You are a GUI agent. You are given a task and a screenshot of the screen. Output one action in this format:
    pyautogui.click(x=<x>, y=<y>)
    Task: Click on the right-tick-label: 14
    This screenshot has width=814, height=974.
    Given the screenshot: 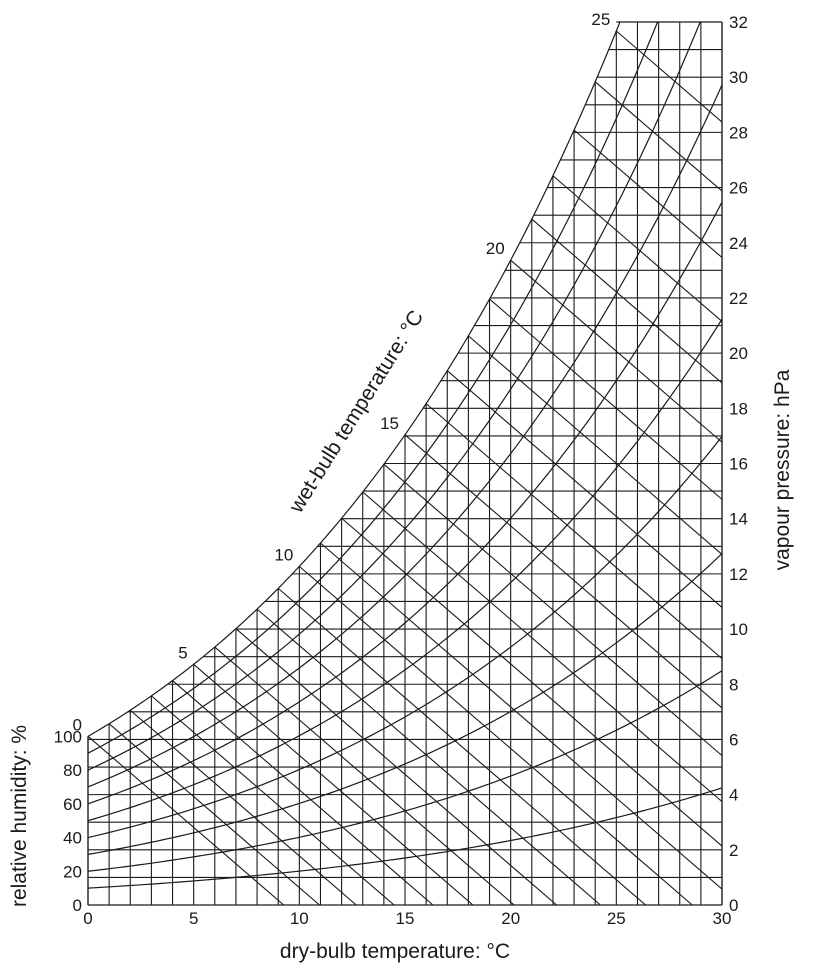 What is the action you would take?
    pyautogui.click(x=738, y=519)
    